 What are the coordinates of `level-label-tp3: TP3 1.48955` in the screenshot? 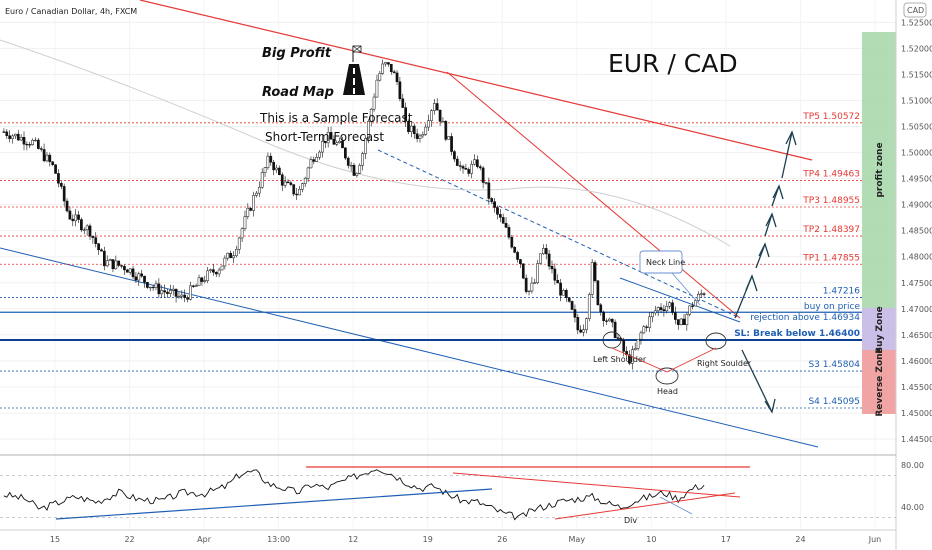 It's located at (831, 201).